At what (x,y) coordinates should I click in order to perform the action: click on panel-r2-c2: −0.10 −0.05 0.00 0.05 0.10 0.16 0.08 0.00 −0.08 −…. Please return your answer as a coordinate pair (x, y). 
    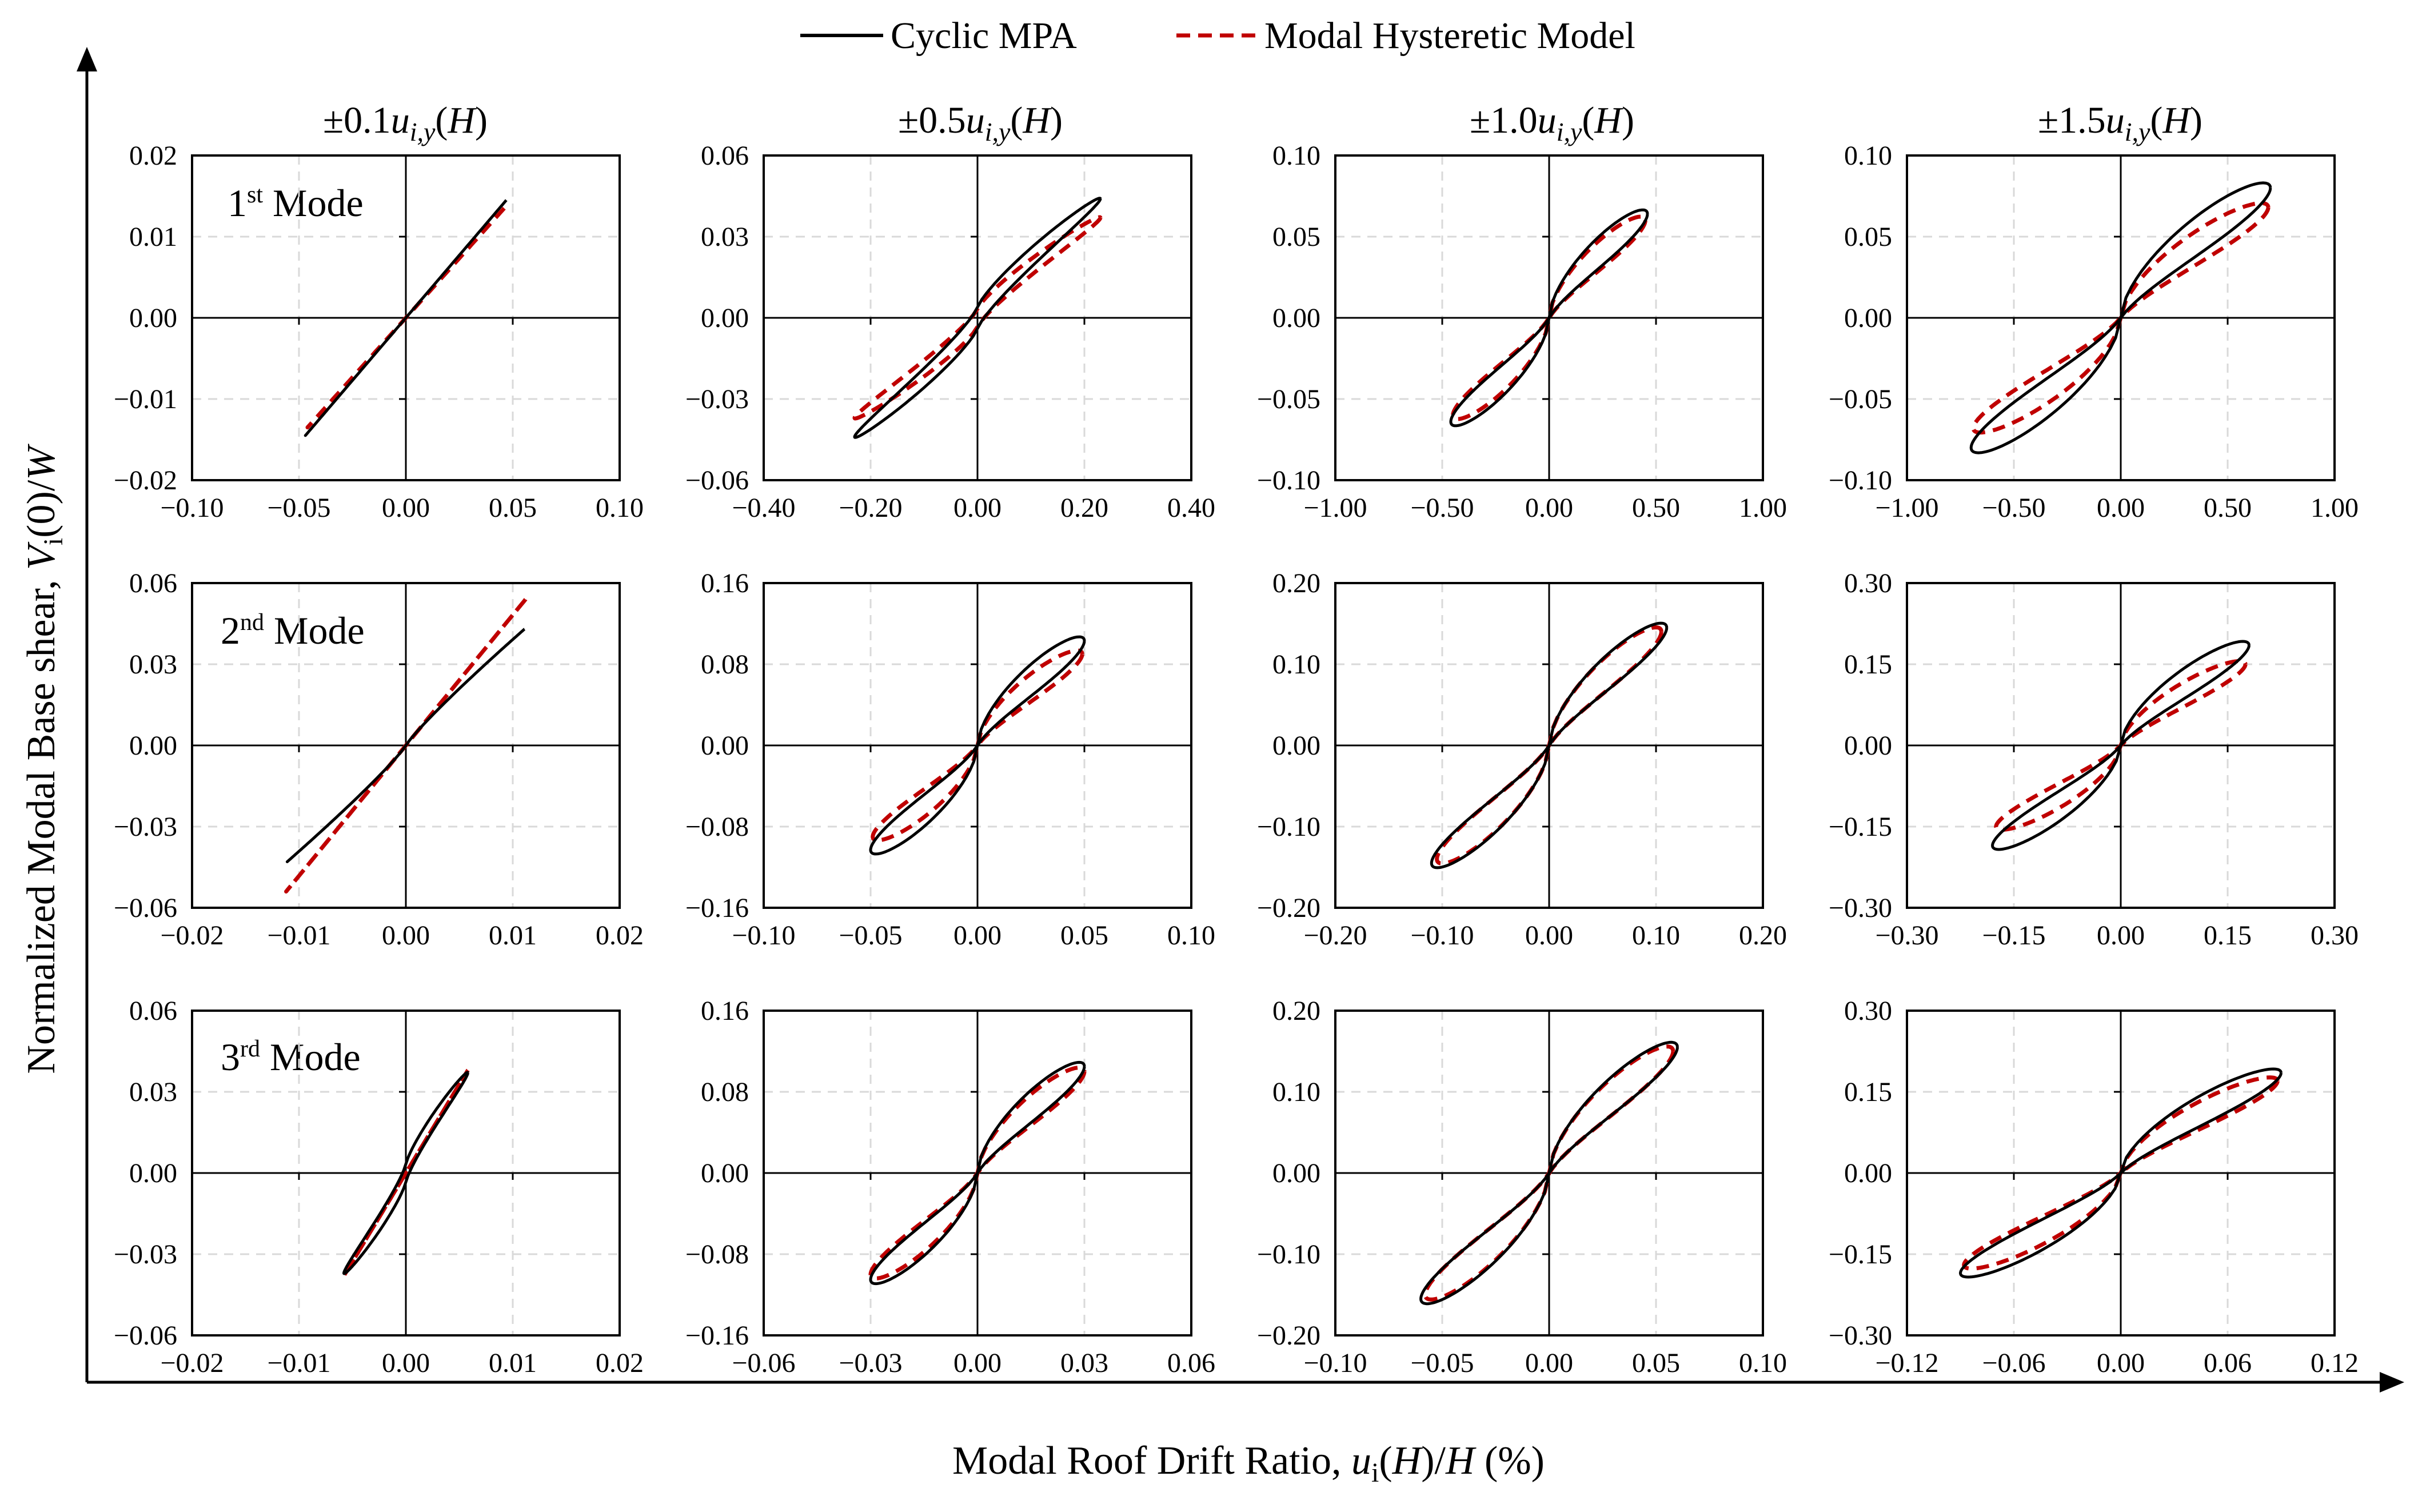
    Looking at the image, I should click on (950, 760).